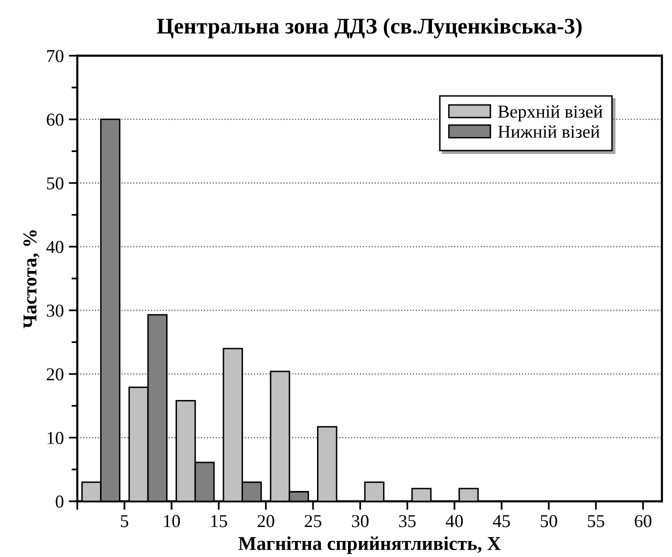  What do you see at coordinates (31, 279) in the screenshot?
I see `y-axis-title: Частота, %` at bounding box center [31, 279].